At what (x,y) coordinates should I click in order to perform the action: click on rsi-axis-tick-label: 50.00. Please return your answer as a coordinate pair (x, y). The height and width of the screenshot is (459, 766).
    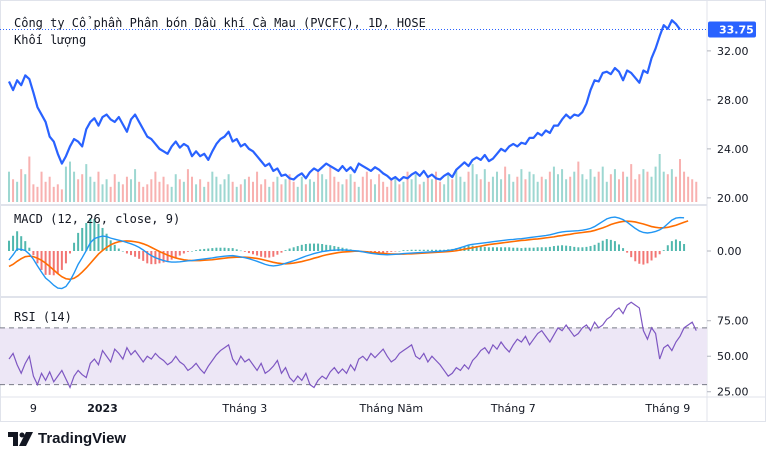
    Looking at the image, I should click on (733, 356).